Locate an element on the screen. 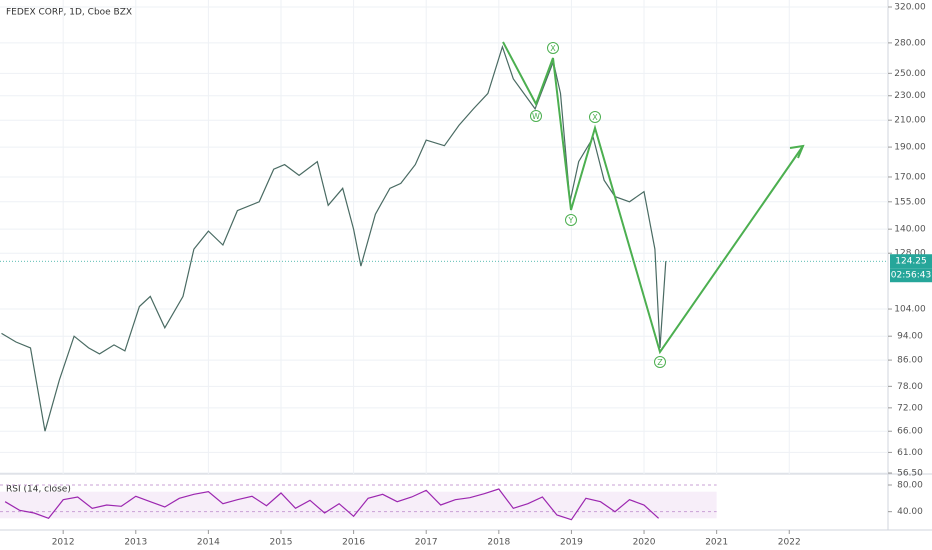 Image resolution: width=932 pixels, height=550 pixels. x-tick-label: 2013 is located at coordinates (135, 543).